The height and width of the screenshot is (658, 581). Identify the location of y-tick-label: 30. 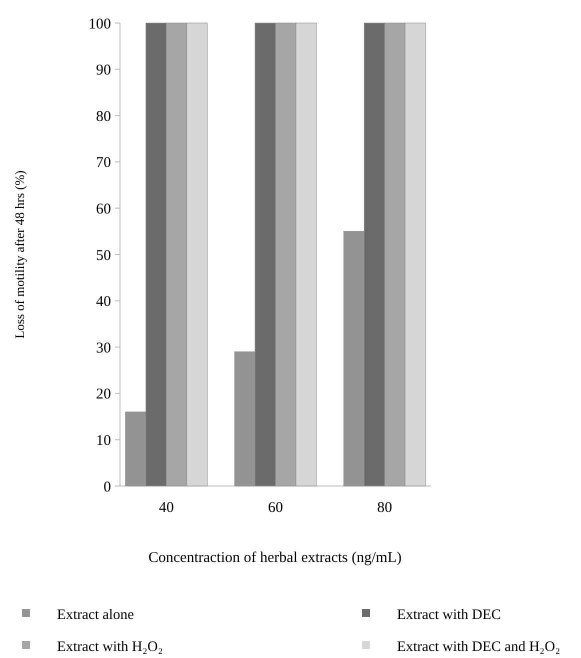
(103, 348).